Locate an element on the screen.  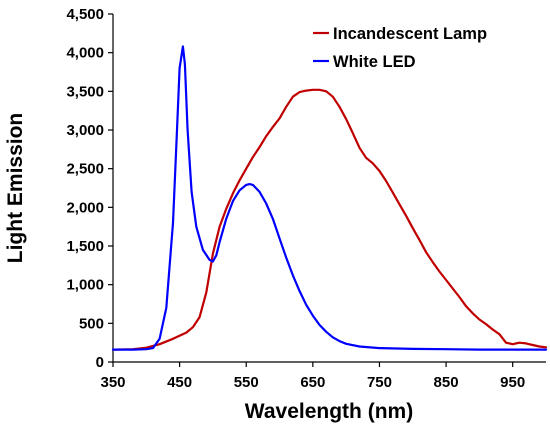
y-tick-label: 1,500 is located at coordinates (85, 246).